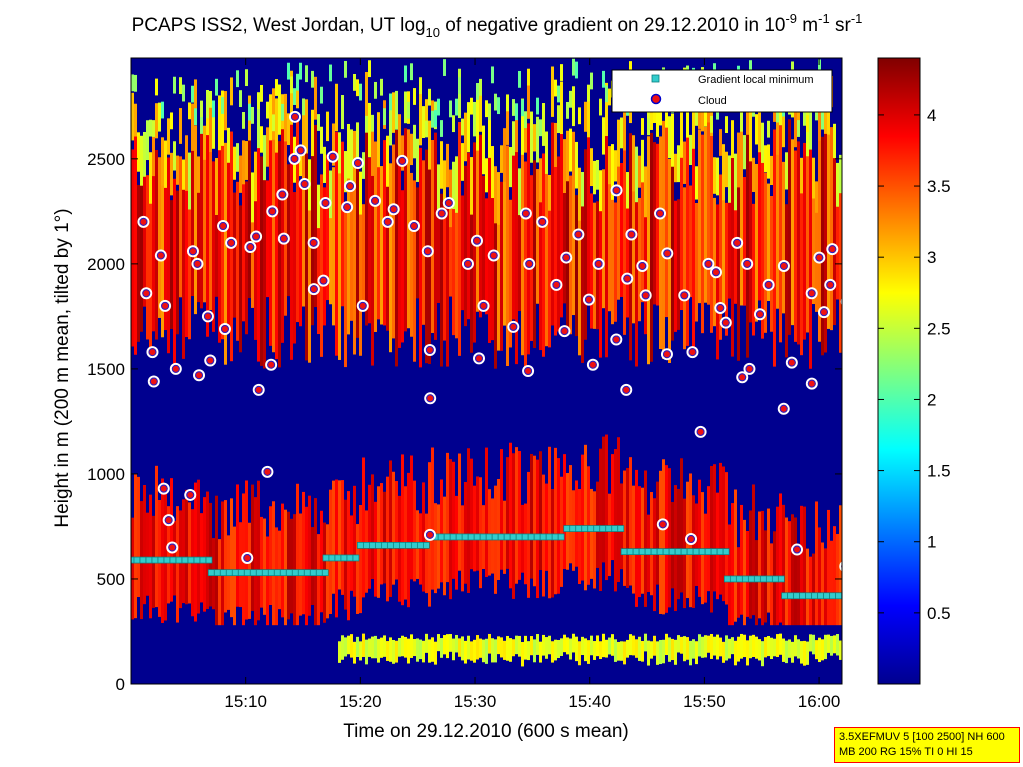 This screenshot has height=767, width=1023. What do you see at coordinates (712, 101) in the screenshot?
I see `legend-label-cloud: Cloud` at bounding box center [712, 101].